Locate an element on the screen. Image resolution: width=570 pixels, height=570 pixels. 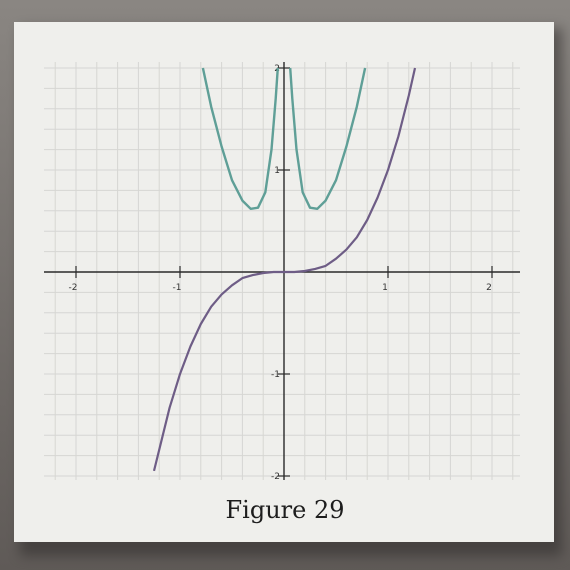
x-tick-label: 1 is located at coordinates (385, 288).